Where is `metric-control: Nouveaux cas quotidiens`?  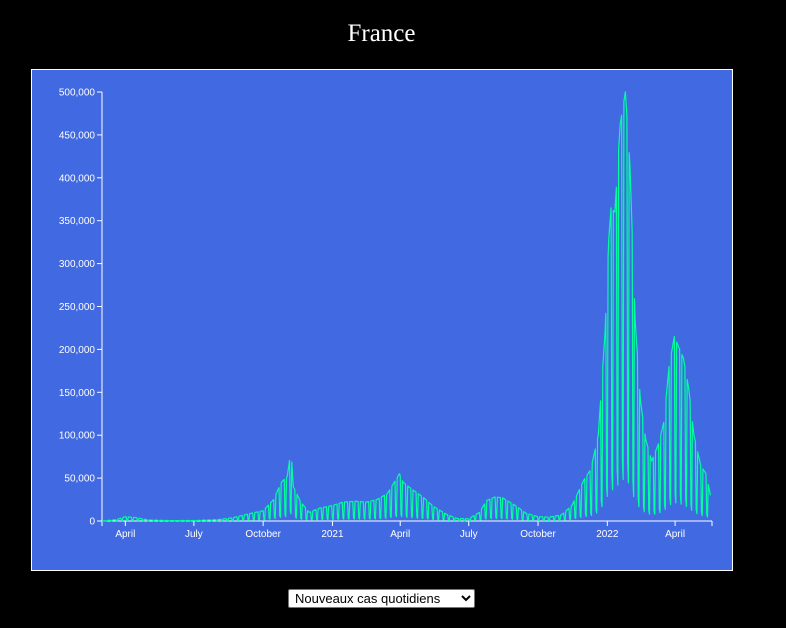
metric-control: Nouveaux cas quotidiens is located at coordinates (381, 598).